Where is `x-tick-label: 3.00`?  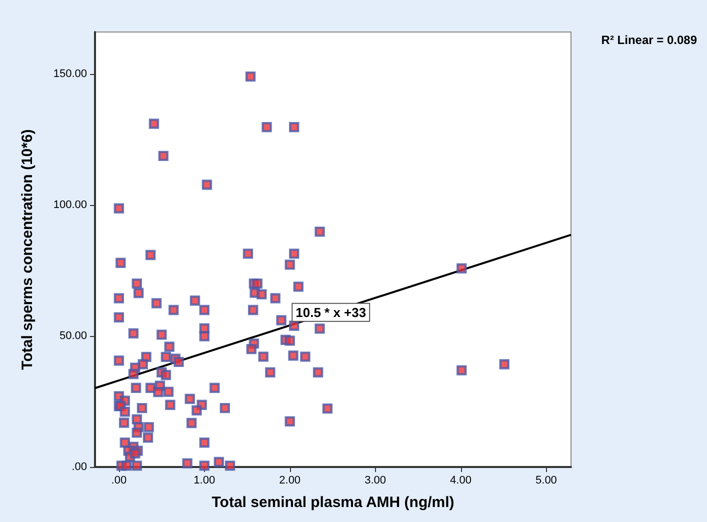
x-tick-label: 3.00 is located at coordinates (375, 480).